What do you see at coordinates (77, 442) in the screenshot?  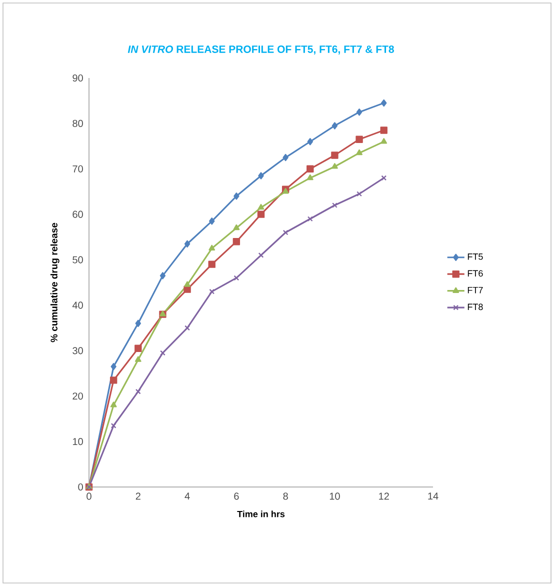 I see `y-tick-label: 10` at bounding box center [77, 442].